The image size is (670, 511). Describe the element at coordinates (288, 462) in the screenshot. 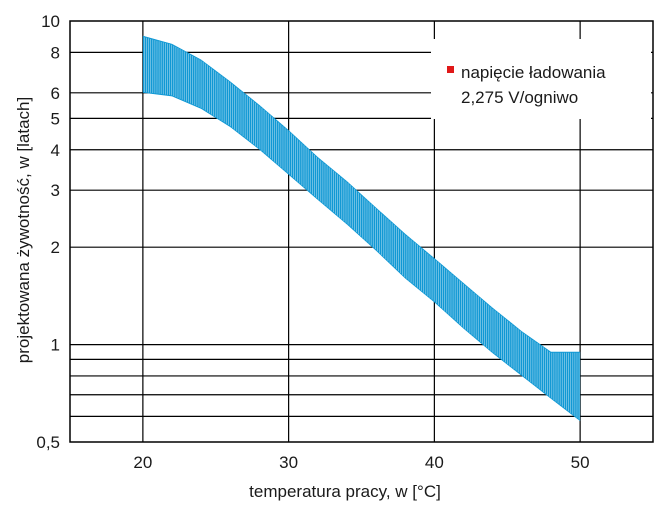

I see `x-tick-label: 30` at that location.